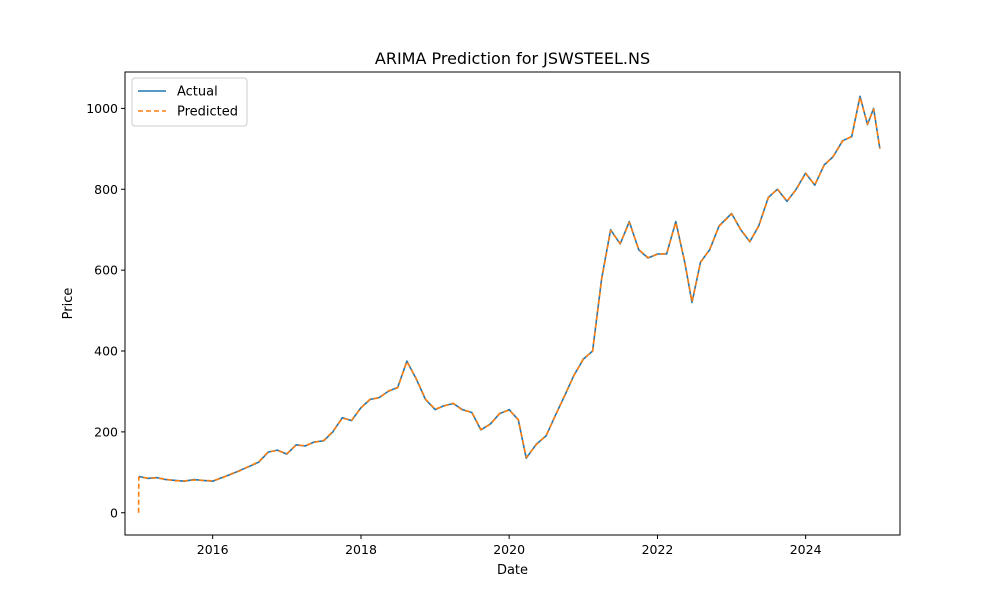 The height and width of the screenshot is (600, 1000). What do you see at coordinates (361, 549) in the screenshot?
I see `x-tick-label: 2018` at bounding box center [361, 549].